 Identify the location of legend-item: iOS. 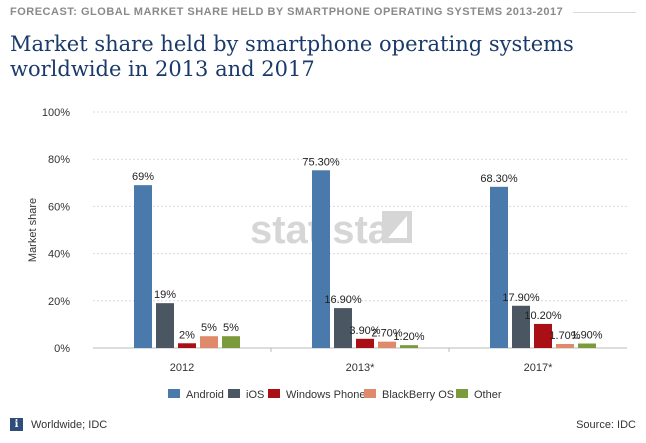
(255, 395).